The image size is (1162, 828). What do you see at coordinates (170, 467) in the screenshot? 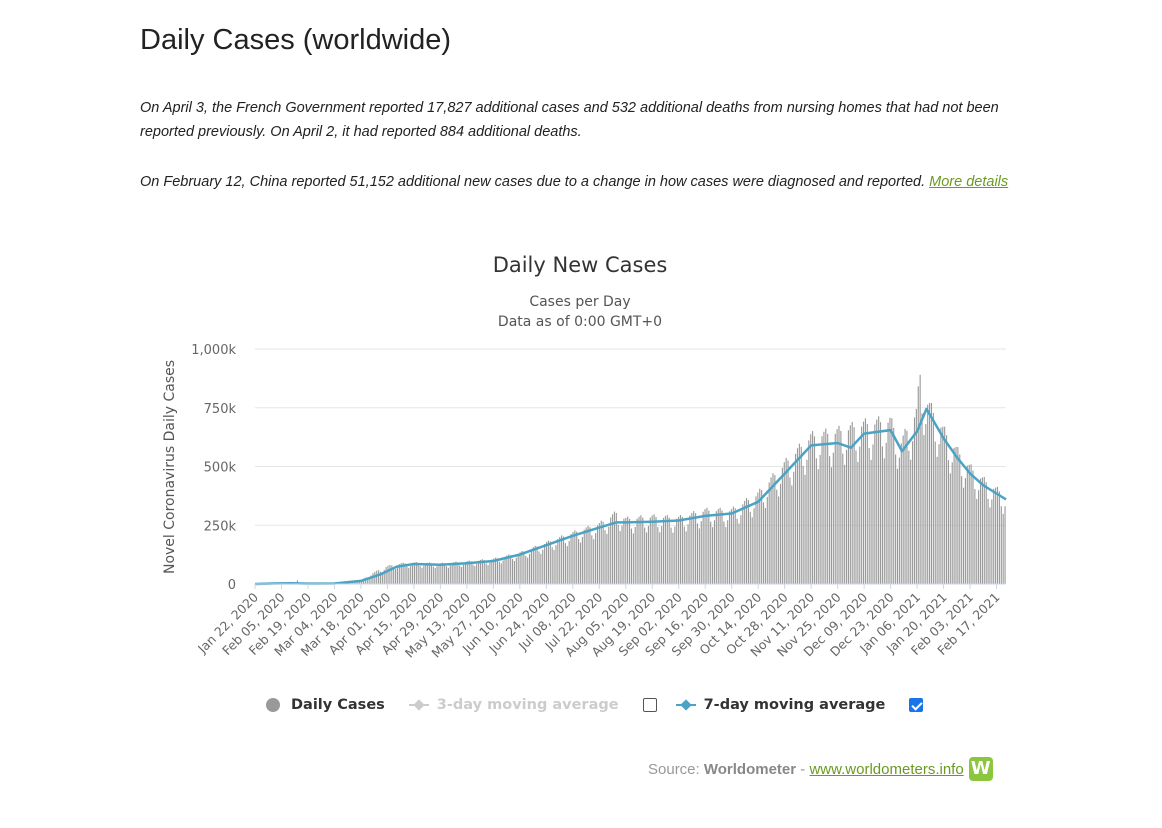
I see `y-axis-label: Novel Coronavirus Daily Cases` at bounding box center [170, 467].